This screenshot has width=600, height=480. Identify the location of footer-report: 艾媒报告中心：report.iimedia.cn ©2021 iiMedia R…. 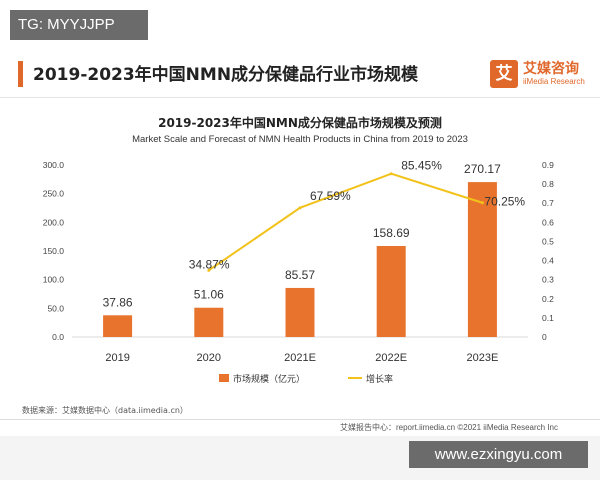
(449, 427).